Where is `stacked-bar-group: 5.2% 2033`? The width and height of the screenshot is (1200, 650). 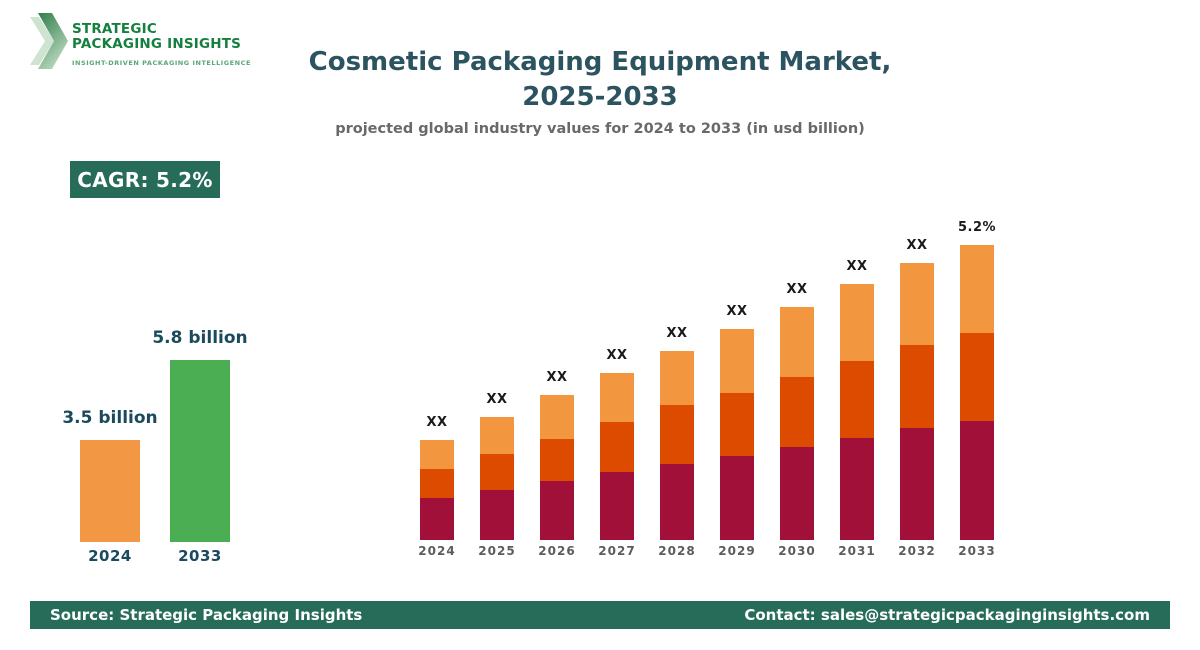 stacked-bar-group: 5.2% 2033 is located at coordinates (977, 389).